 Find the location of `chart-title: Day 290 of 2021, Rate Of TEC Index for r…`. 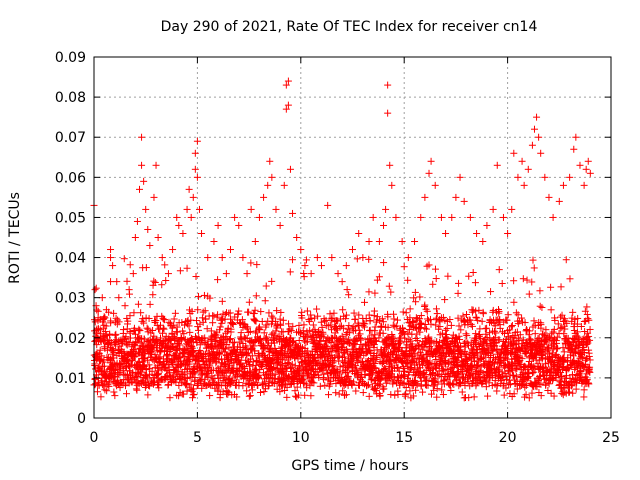

chart-title: Day 290 of 2021, Rate Of TEC Index for r… is located at coordinates (349, 27).